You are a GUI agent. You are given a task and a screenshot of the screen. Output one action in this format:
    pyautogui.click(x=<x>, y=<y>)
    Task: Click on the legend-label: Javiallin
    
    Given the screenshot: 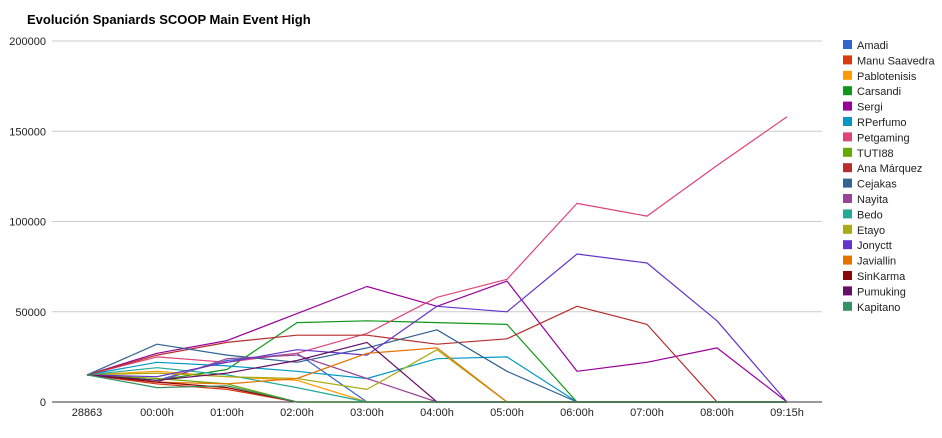 What is the action you would take?
    pyautogui.click(x=876, y=262)
    